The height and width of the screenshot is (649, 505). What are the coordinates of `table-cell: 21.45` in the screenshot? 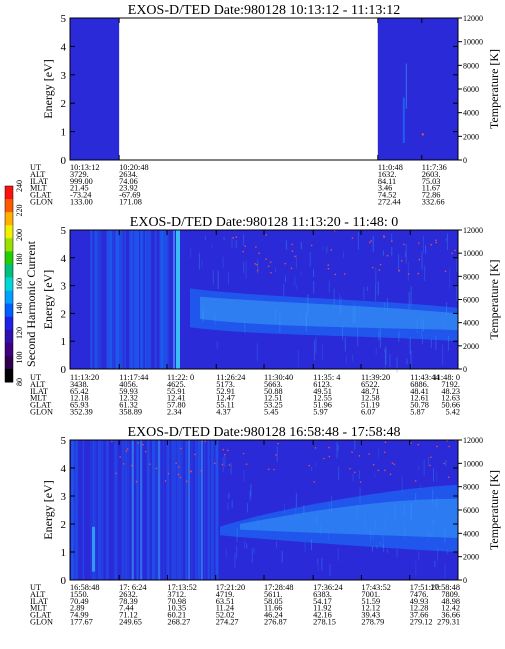 It's located at (79, 188).